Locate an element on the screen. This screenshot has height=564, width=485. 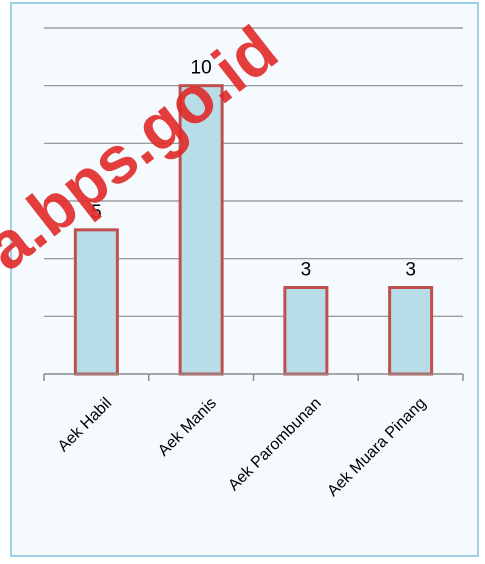
x-tick-label: Aek Muara Pinang is located at coordinates (376, 447).